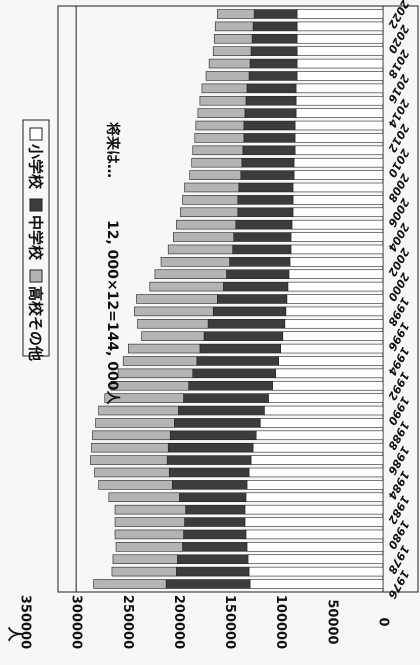 This screenshot has height=665, width=420. I want to click on bar-1983-中学校, so click(213, 497).